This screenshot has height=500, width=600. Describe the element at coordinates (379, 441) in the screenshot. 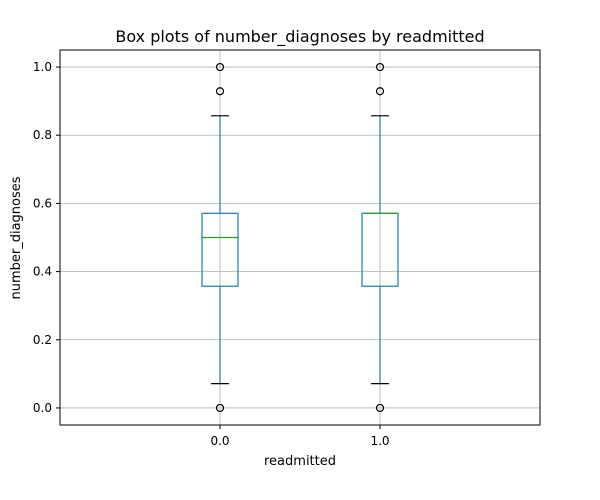

I see `x-tick-label: 1.0` at that location.